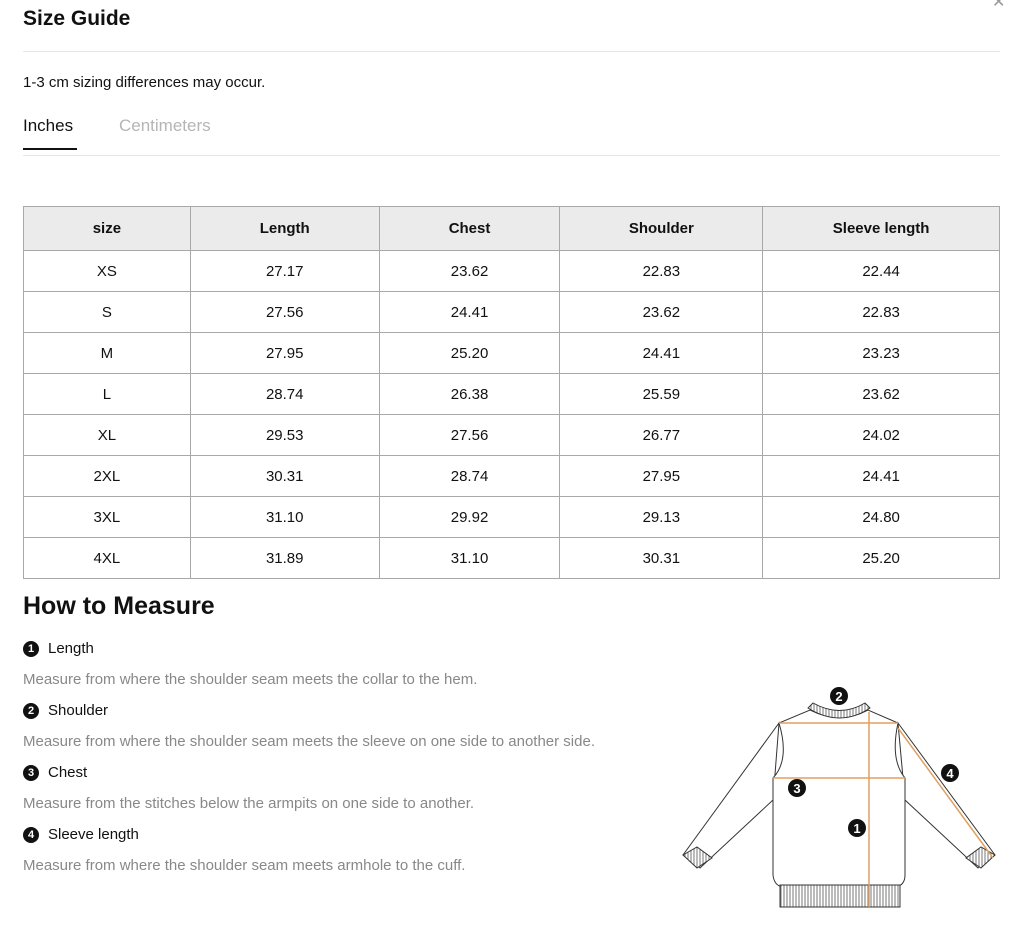  Describe the element at coordinates (661, 394) in the screenshot. I see `table-cell: 25.59` at that location.